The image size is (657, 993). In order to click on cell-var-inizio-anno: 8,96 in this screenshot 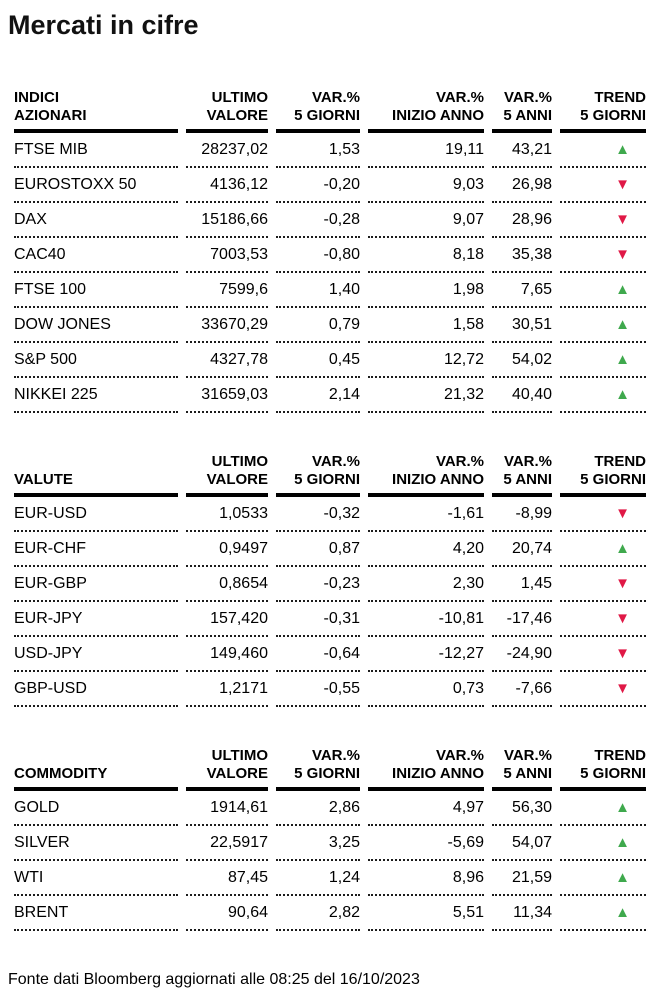, I will do `click(426, 878)`.